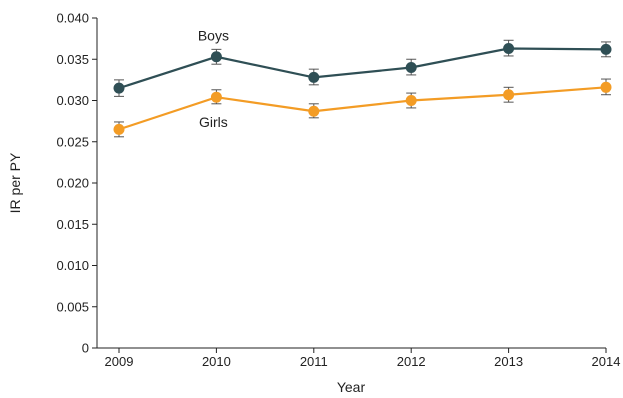 The width and height of the screenshot is (623, 398). I want to click on x-tick-label: 2012, so click(411, 361).